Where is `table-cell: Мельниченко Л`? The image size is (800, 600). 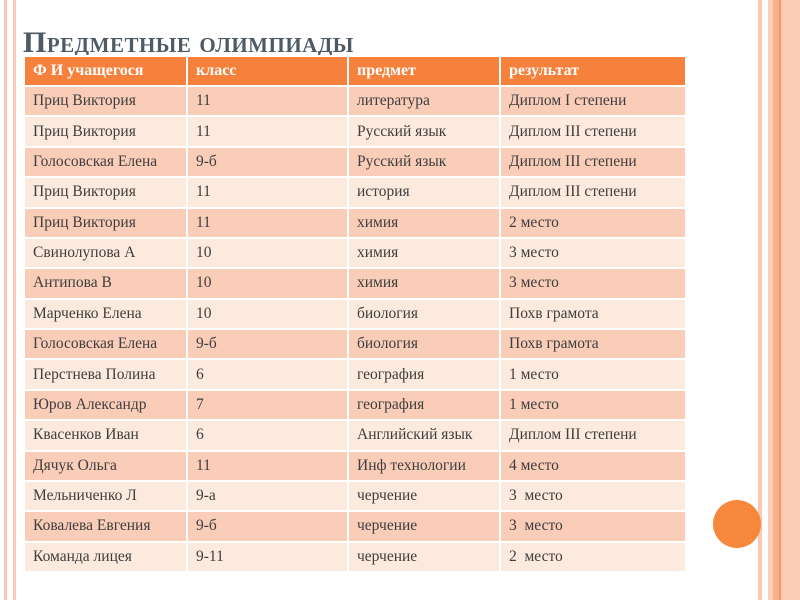
table-cell: Мельниченко Л is located at coordinates (105, 496).